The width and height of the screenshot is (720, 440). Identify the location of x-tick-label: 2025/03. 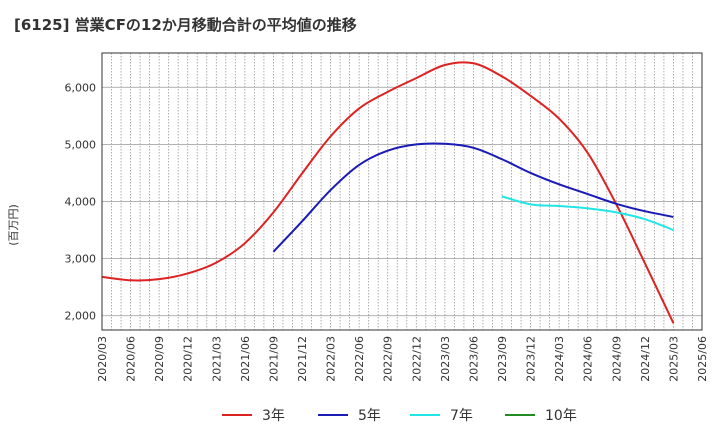
(673, 359).